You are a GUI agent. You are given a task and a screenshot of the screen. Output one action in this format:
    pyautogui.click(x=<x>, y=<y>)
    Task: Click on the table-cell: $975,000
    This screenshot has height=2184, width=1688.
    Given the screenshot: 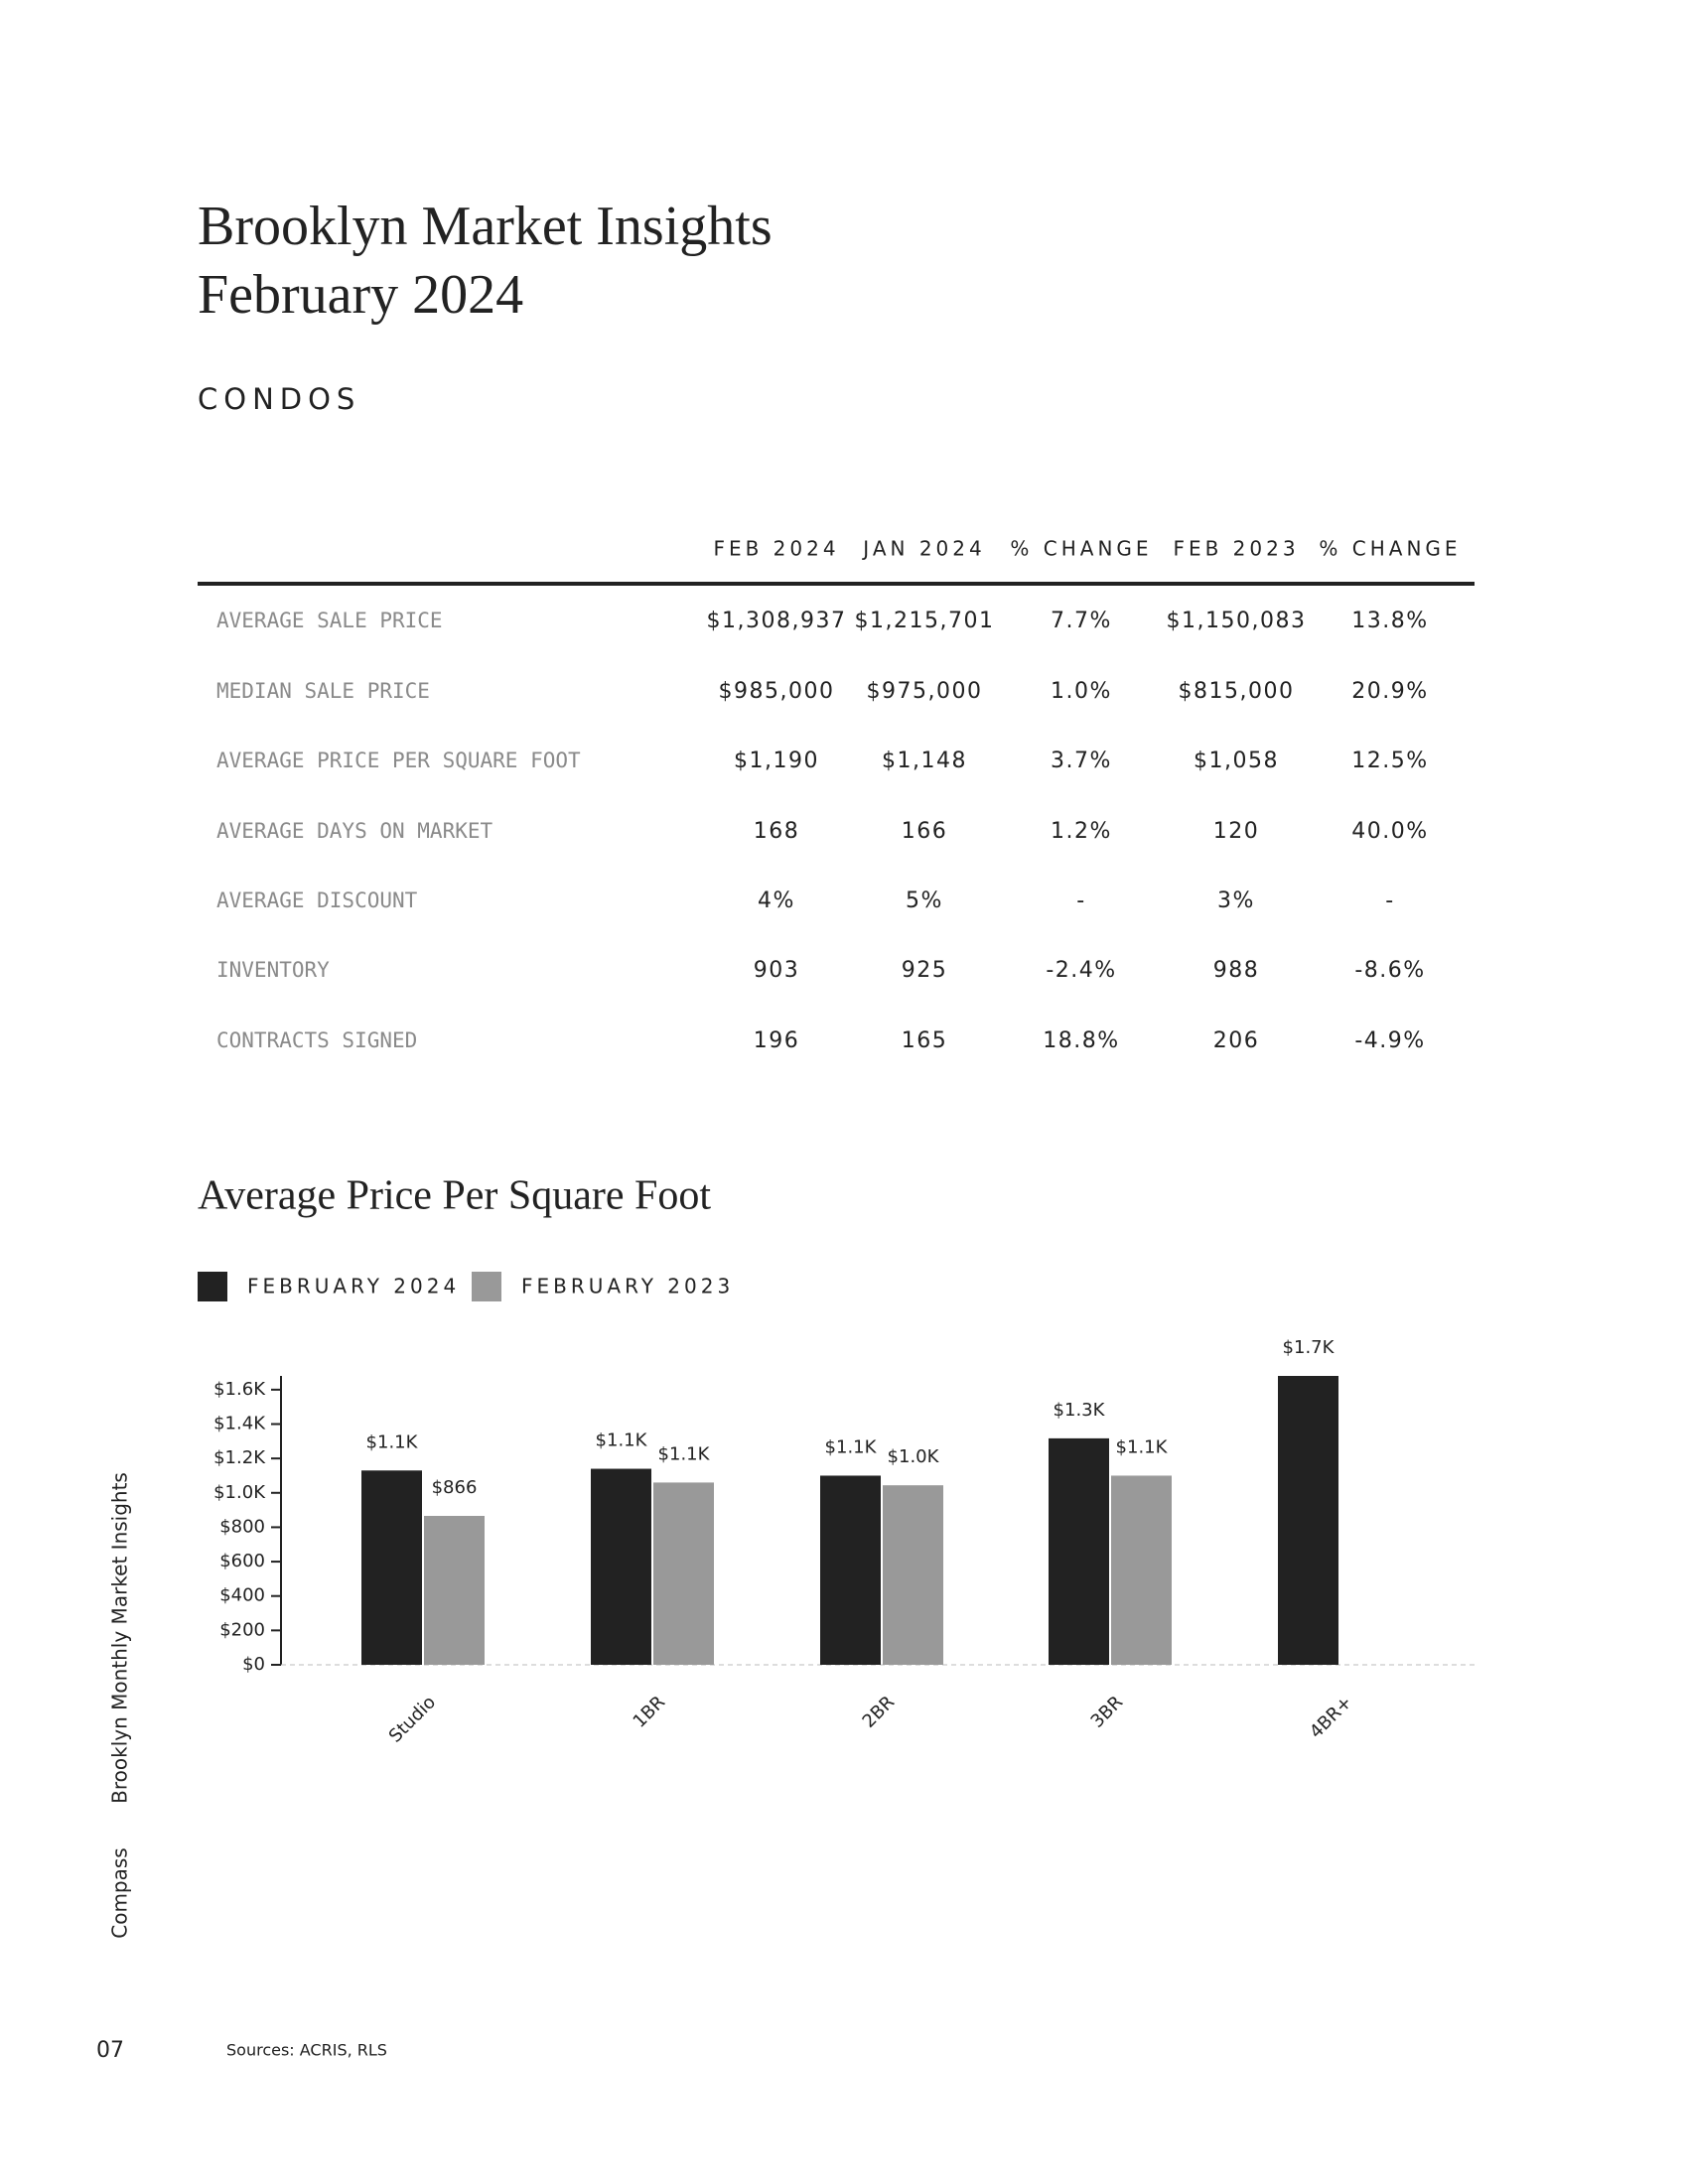 What is the action you would take?
    pyautogui.click(x=925, y=691)
    